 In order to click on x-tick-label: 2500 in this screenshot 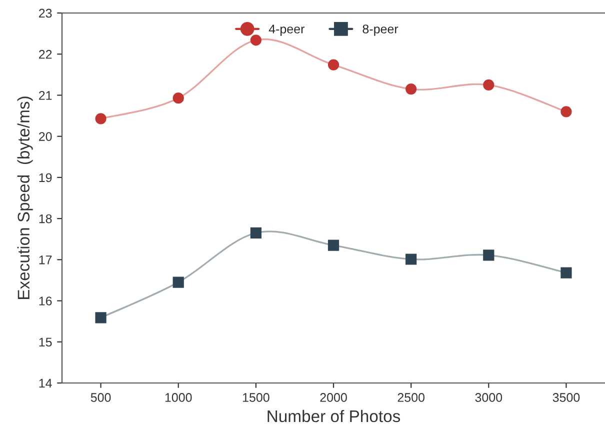, I will do `click(411, 397)`.